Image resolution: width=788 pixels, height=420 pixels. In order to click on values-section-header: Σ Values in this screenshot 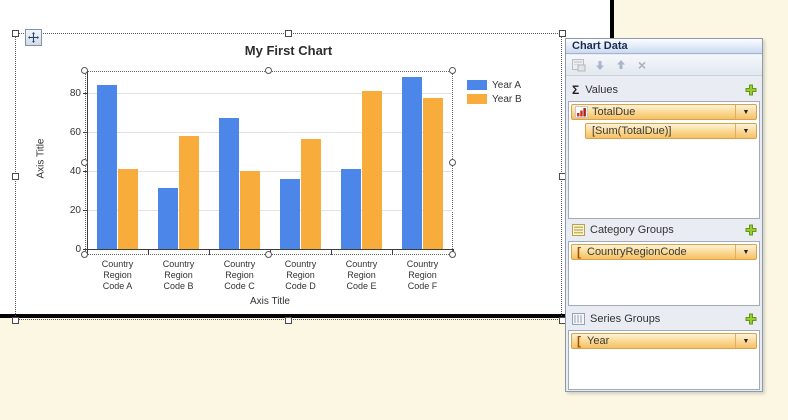, I will do `click(664, 90)`.